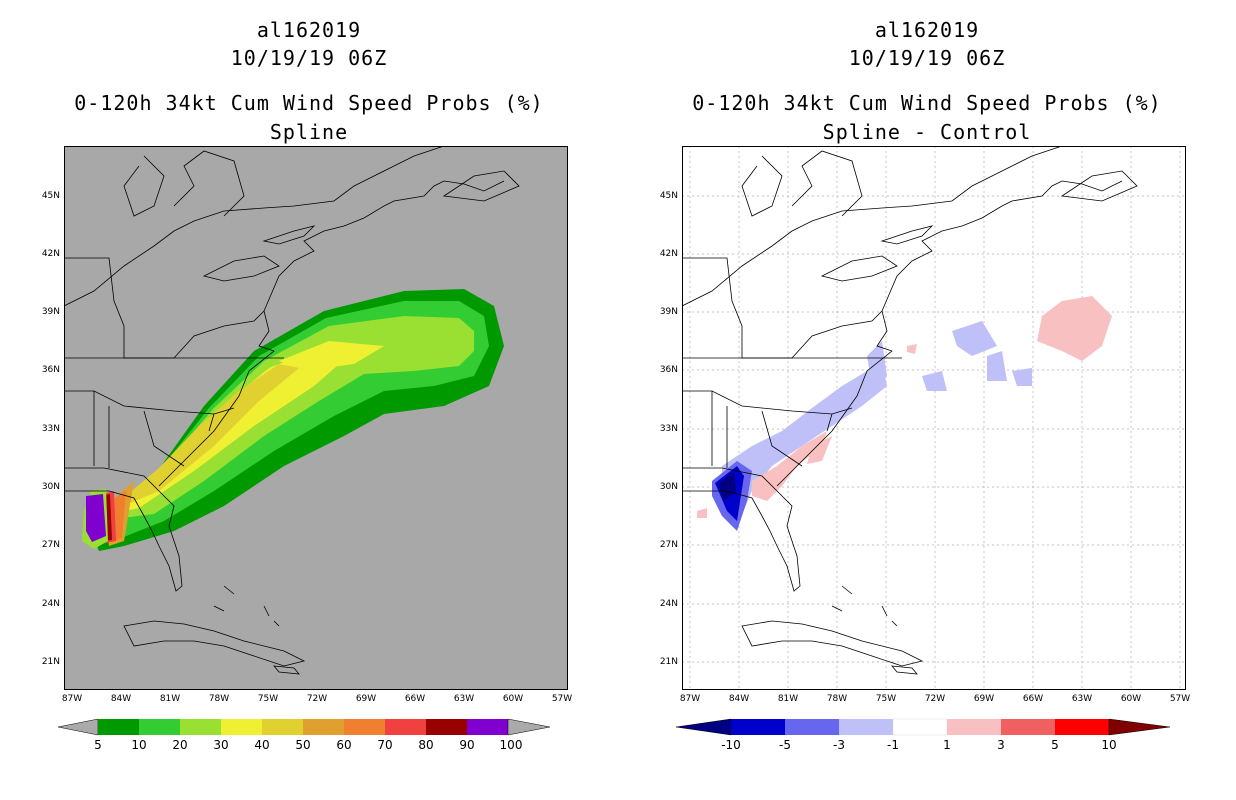  Describe the element at coordinates (1001, 745) in the screenshot. I see `colorbar-label: 3` at that location.